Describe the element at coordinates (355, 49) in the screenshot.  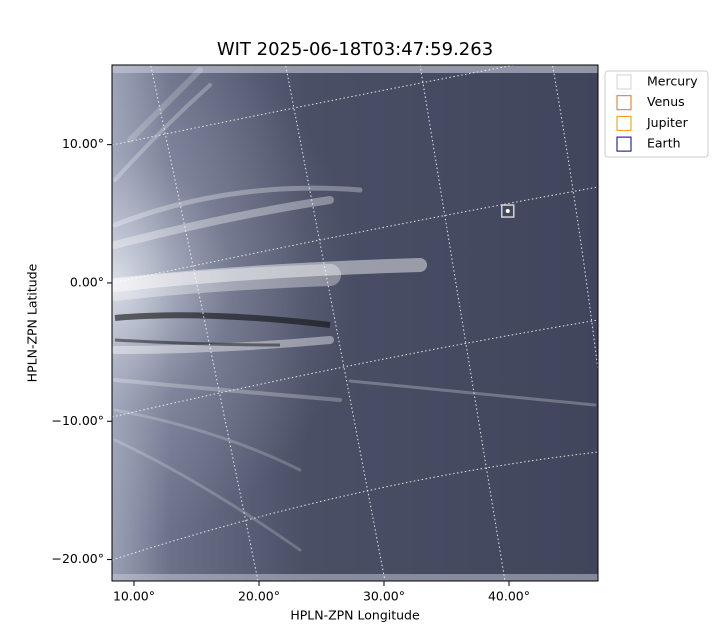
I see `chart-title: WIT 2025-06-18T03:47:59.263` at that location.